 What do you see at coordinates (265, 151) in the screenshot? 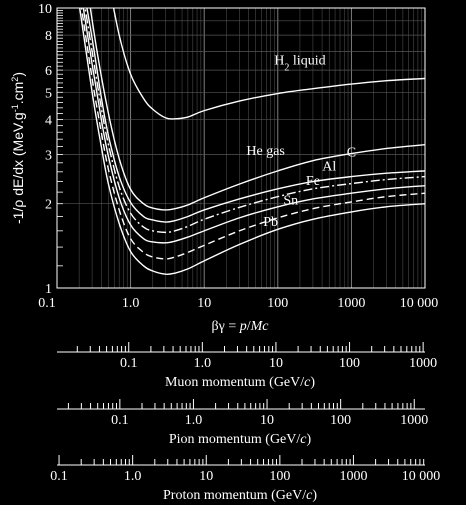
I see `curve-label-he-gas: He gas` at bounding box center [265, 151].